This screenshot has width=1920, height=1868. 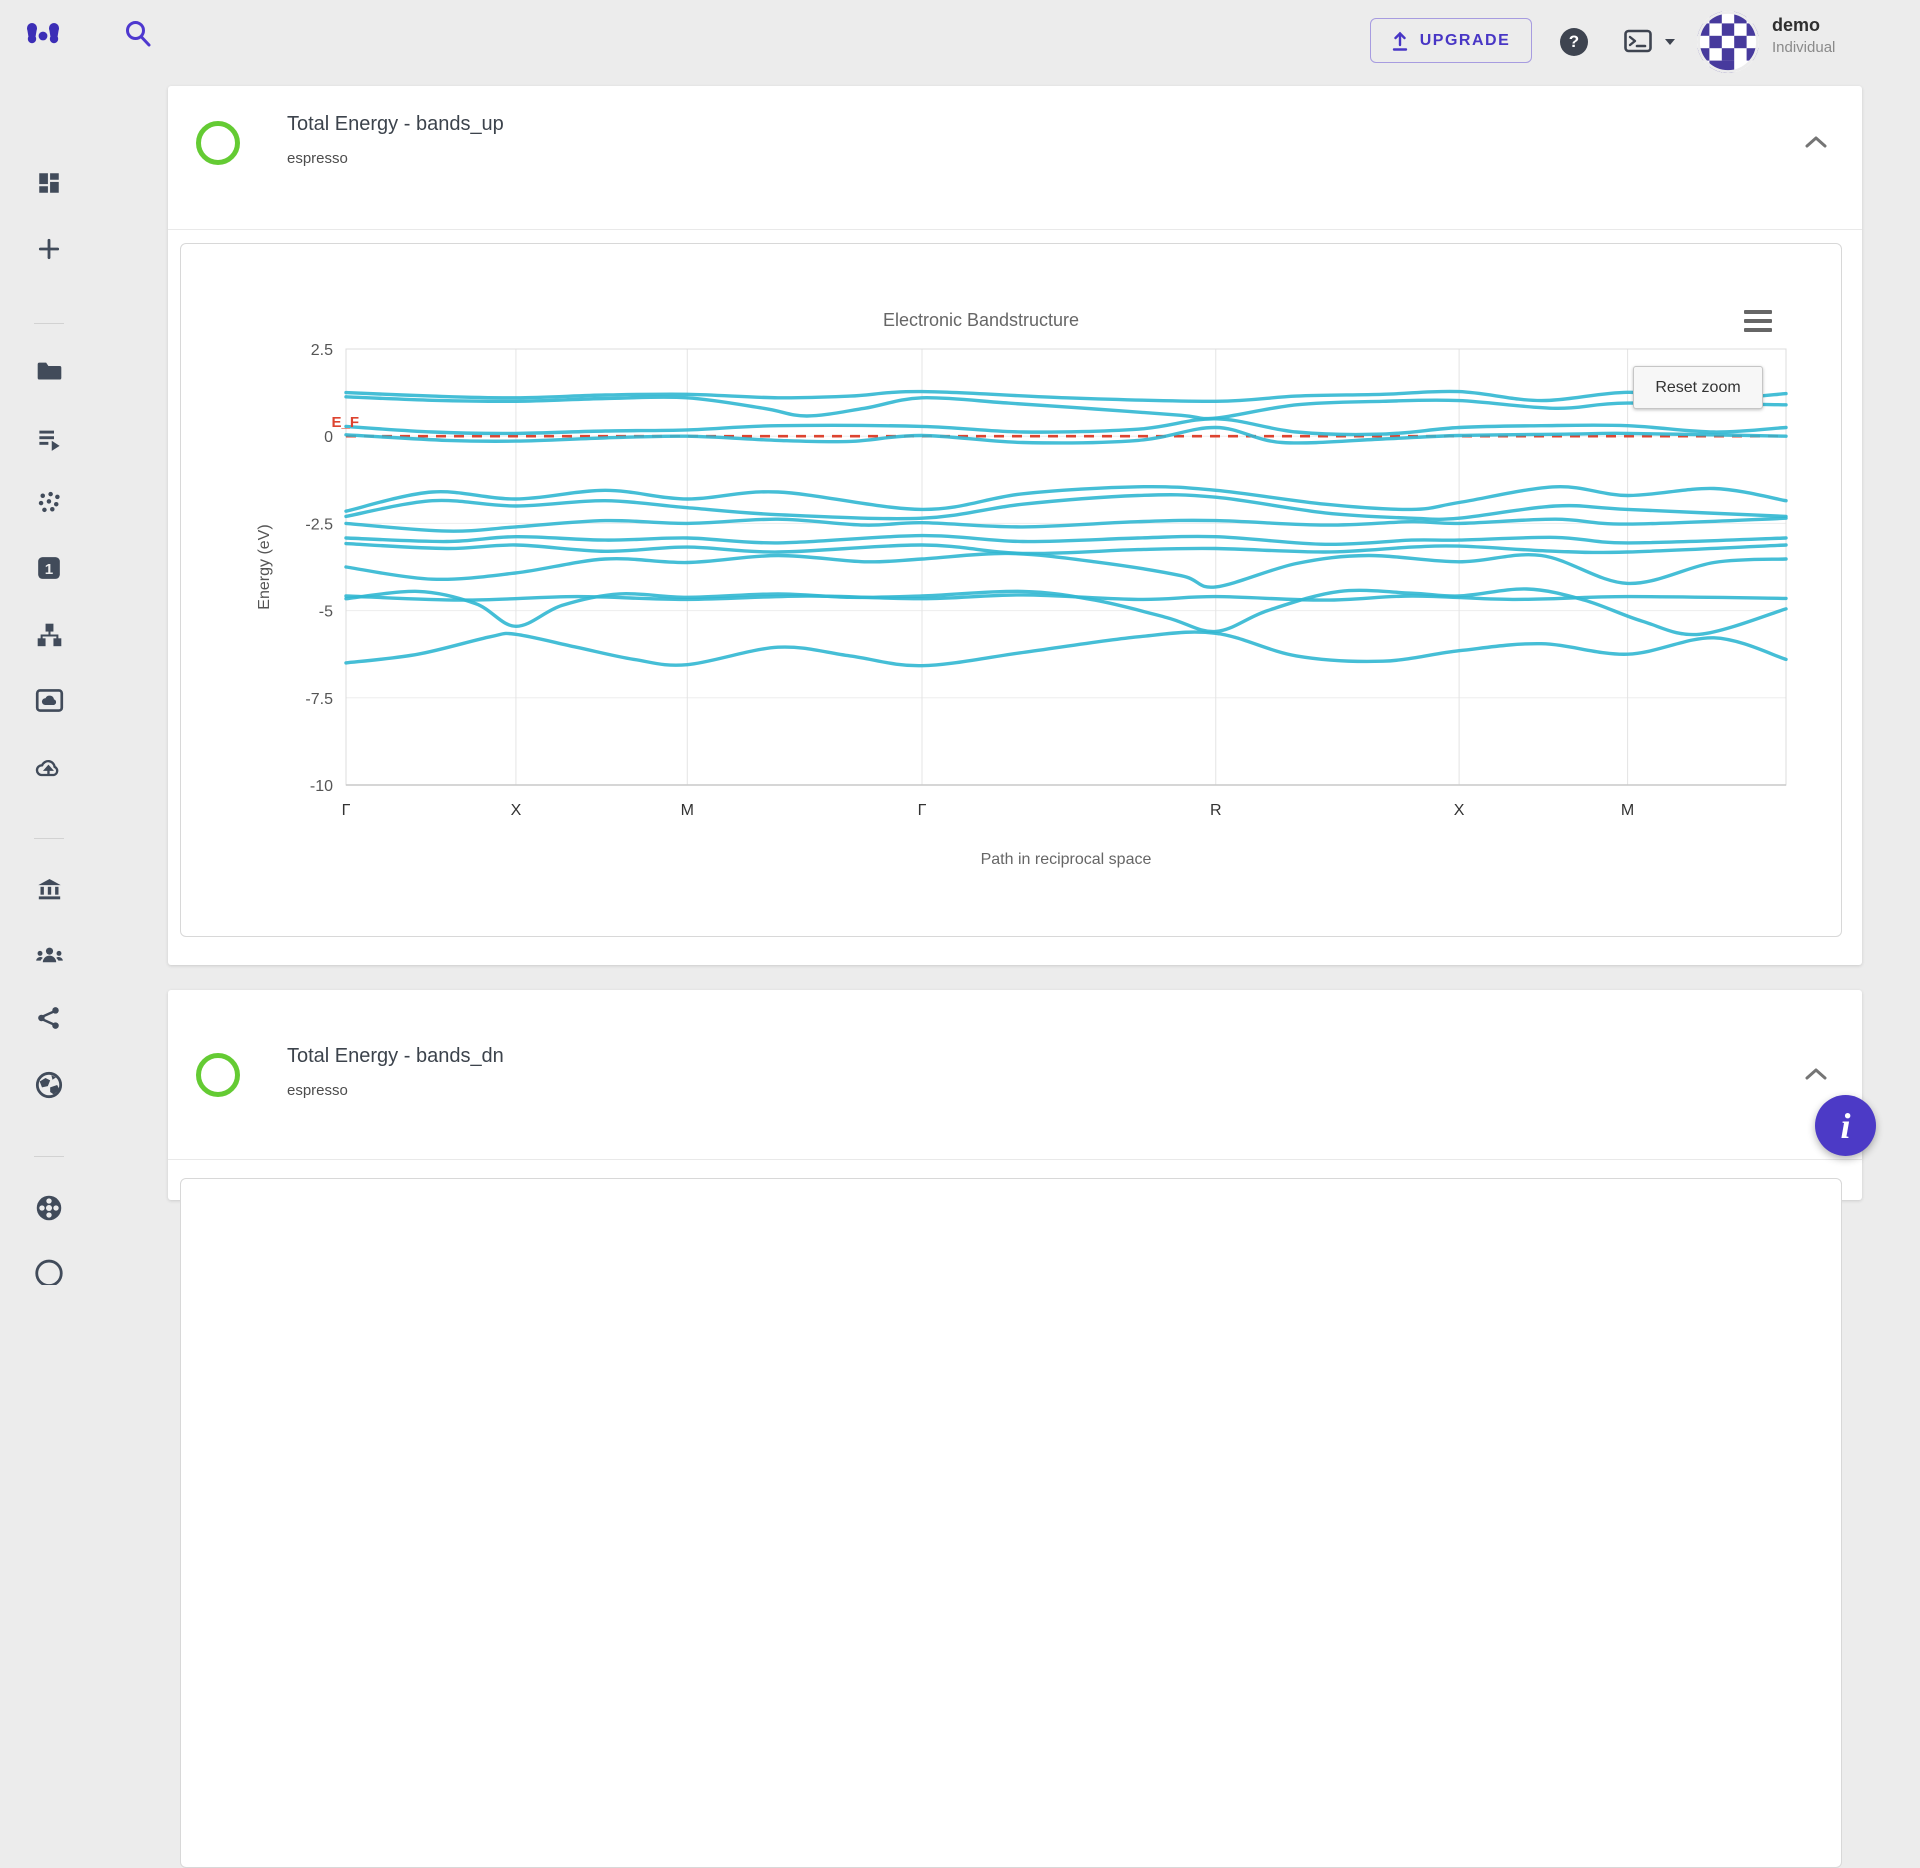 What do you see at coordinates (49, 888) in the screenshot?
I see `sidebar-item-bank-icon` at bounding box center [49, 888].